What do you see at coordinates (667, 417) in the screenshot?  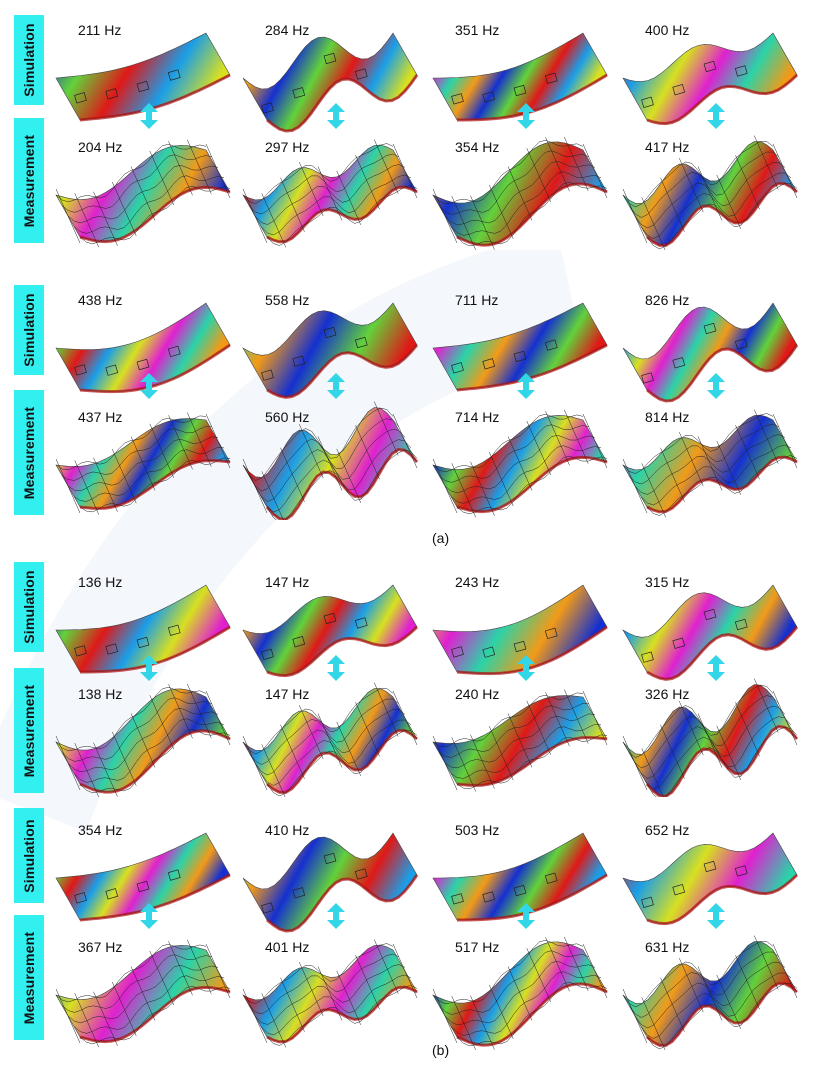 I see `frequency-label: 814 Hz` at bounding box center [667, 417].